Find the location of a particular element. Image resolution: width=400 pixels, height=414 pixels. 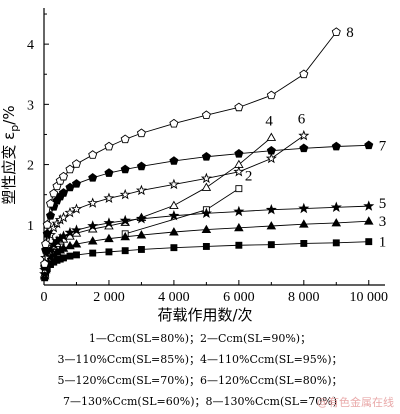

y-tick-label: 3 is located at coordinates (30, 105).